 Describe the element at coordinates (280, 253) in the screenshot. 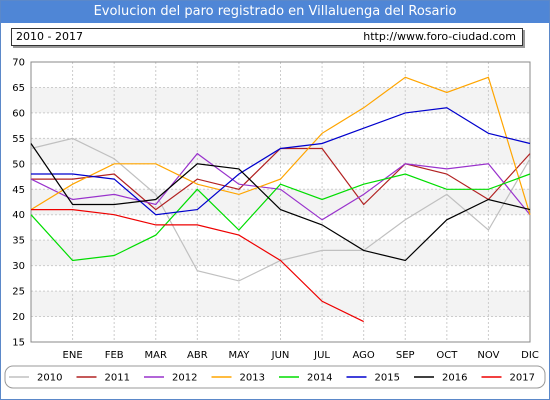

I see `plot-band` at that location.